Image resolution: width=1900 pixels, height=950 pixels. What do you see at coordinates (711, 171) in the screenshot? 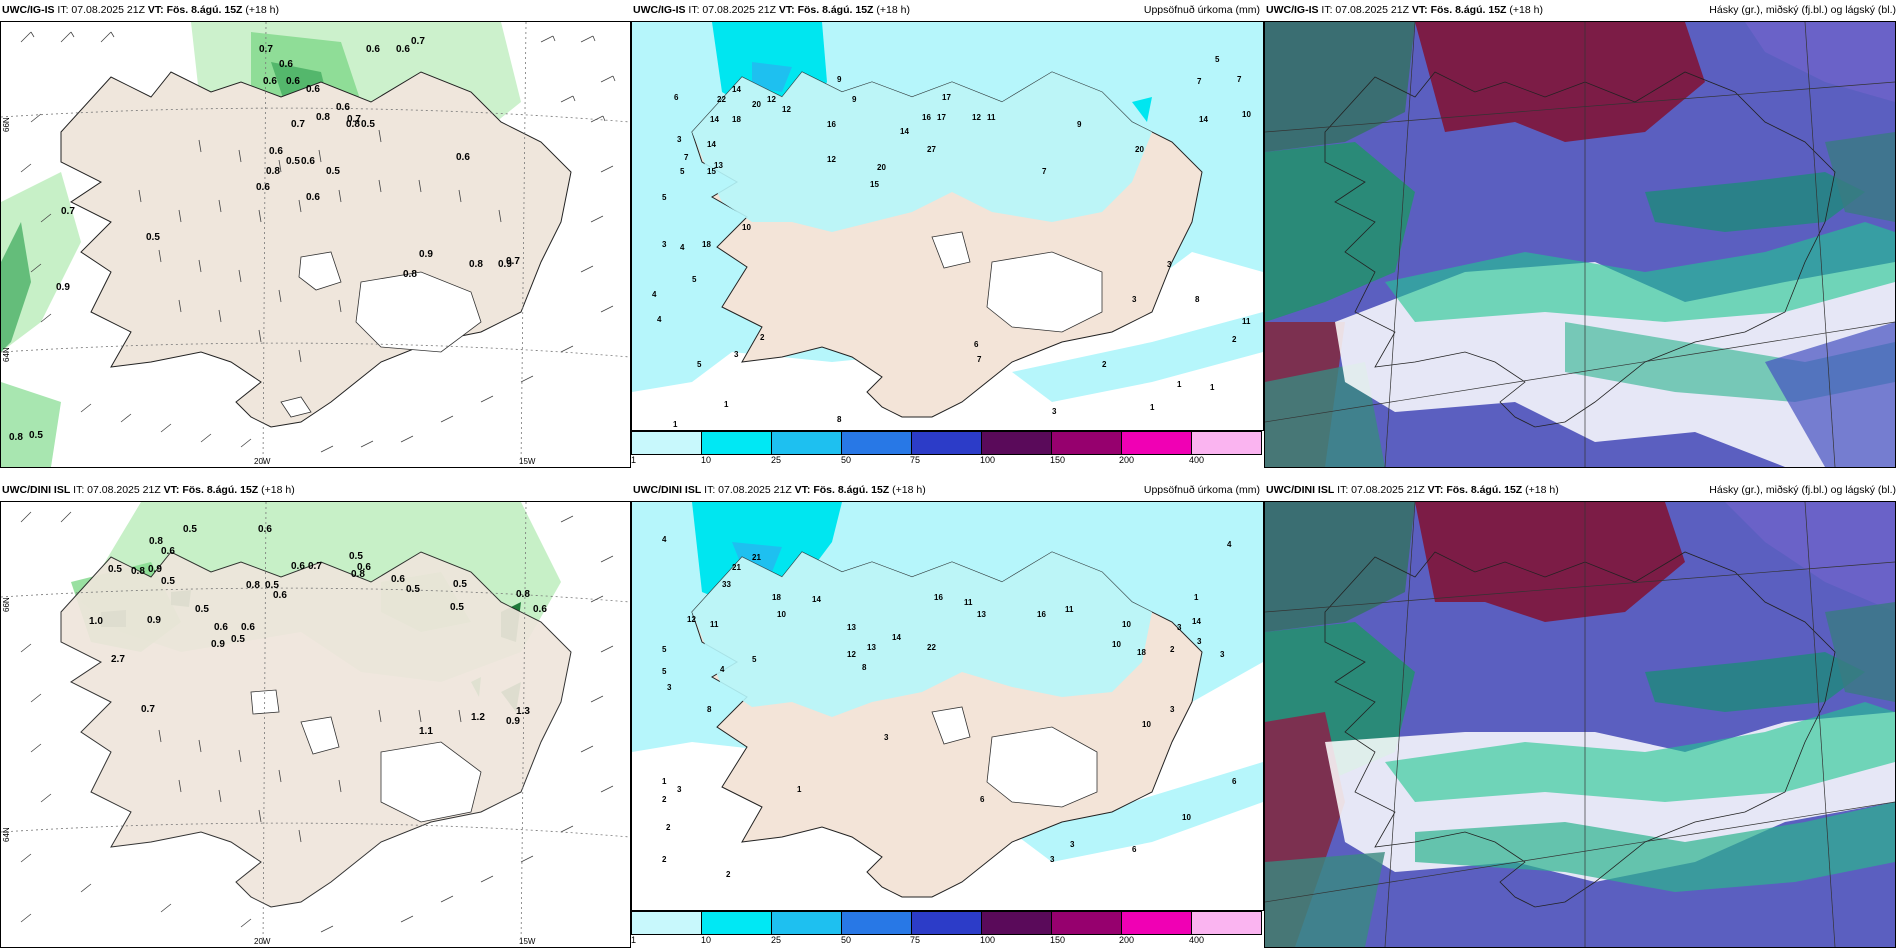
I see `precip-value: 15` at bounding box center [711, 171].